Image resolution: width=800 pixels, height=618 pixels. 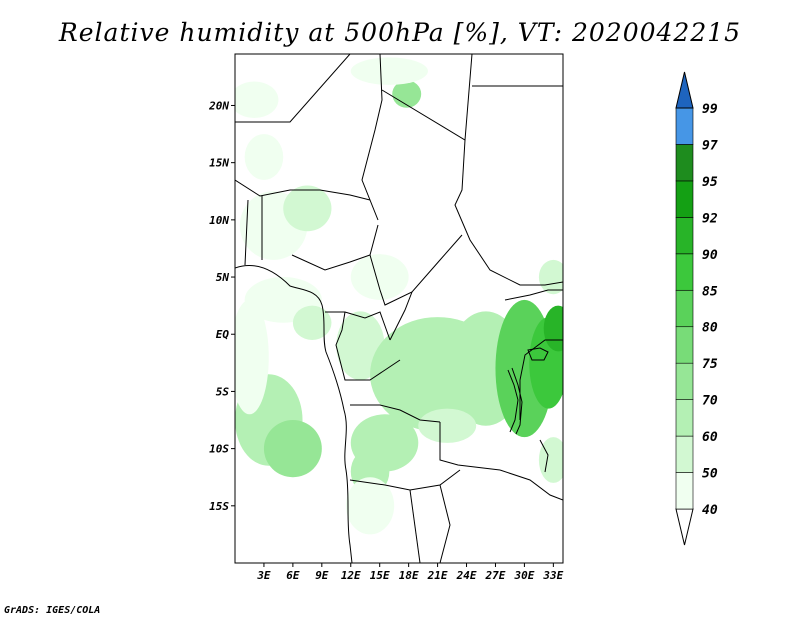 What do you see at coordinates (293, 575) in the screenshot?
I see `lon-label: 6E` at bounding box center [293, 575].